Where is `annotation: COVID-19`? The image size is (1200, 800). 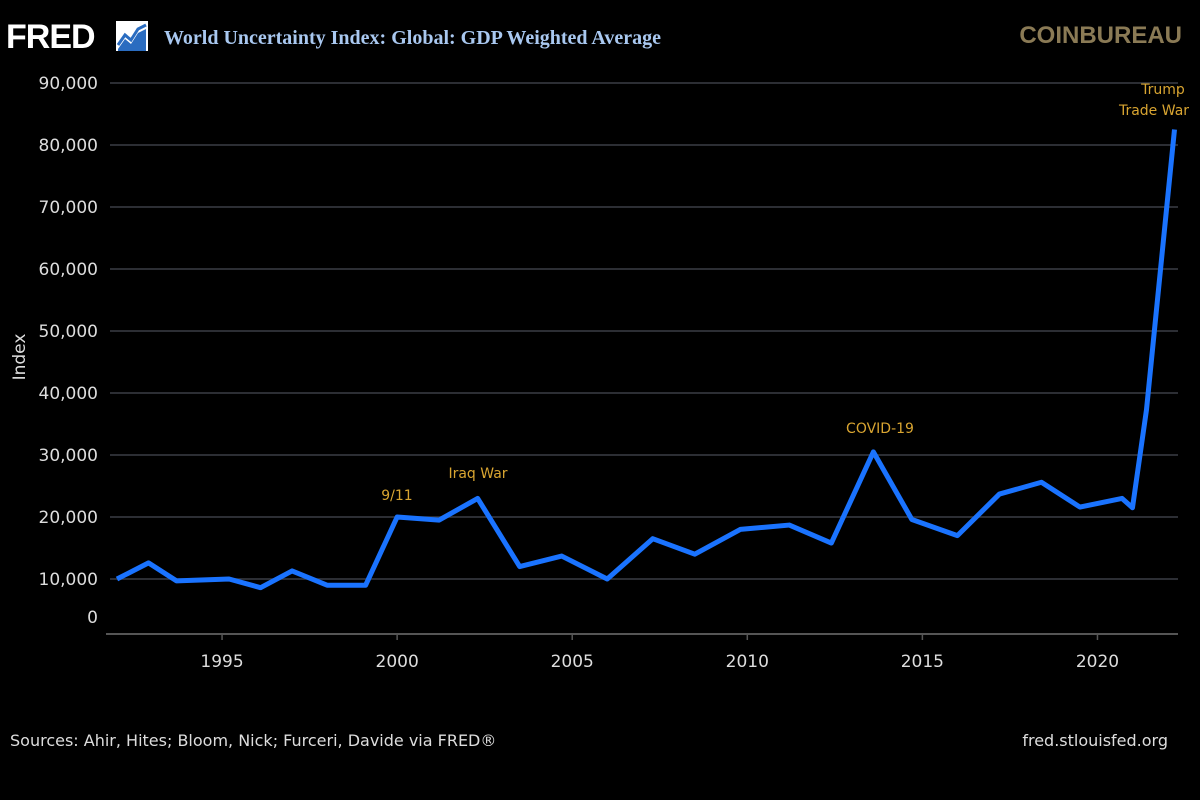
annotation: COVID-19 is located at coordinates (880, 429).